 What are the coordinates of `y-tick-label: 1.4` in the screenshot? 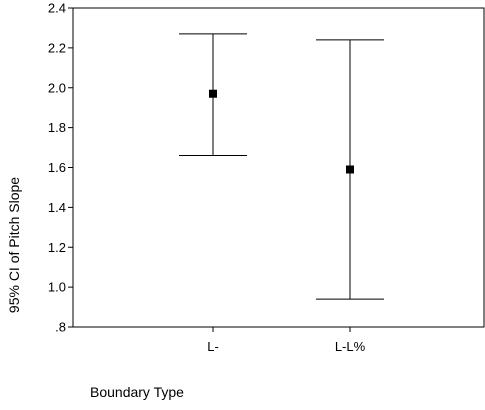 It's located at (57, 207).